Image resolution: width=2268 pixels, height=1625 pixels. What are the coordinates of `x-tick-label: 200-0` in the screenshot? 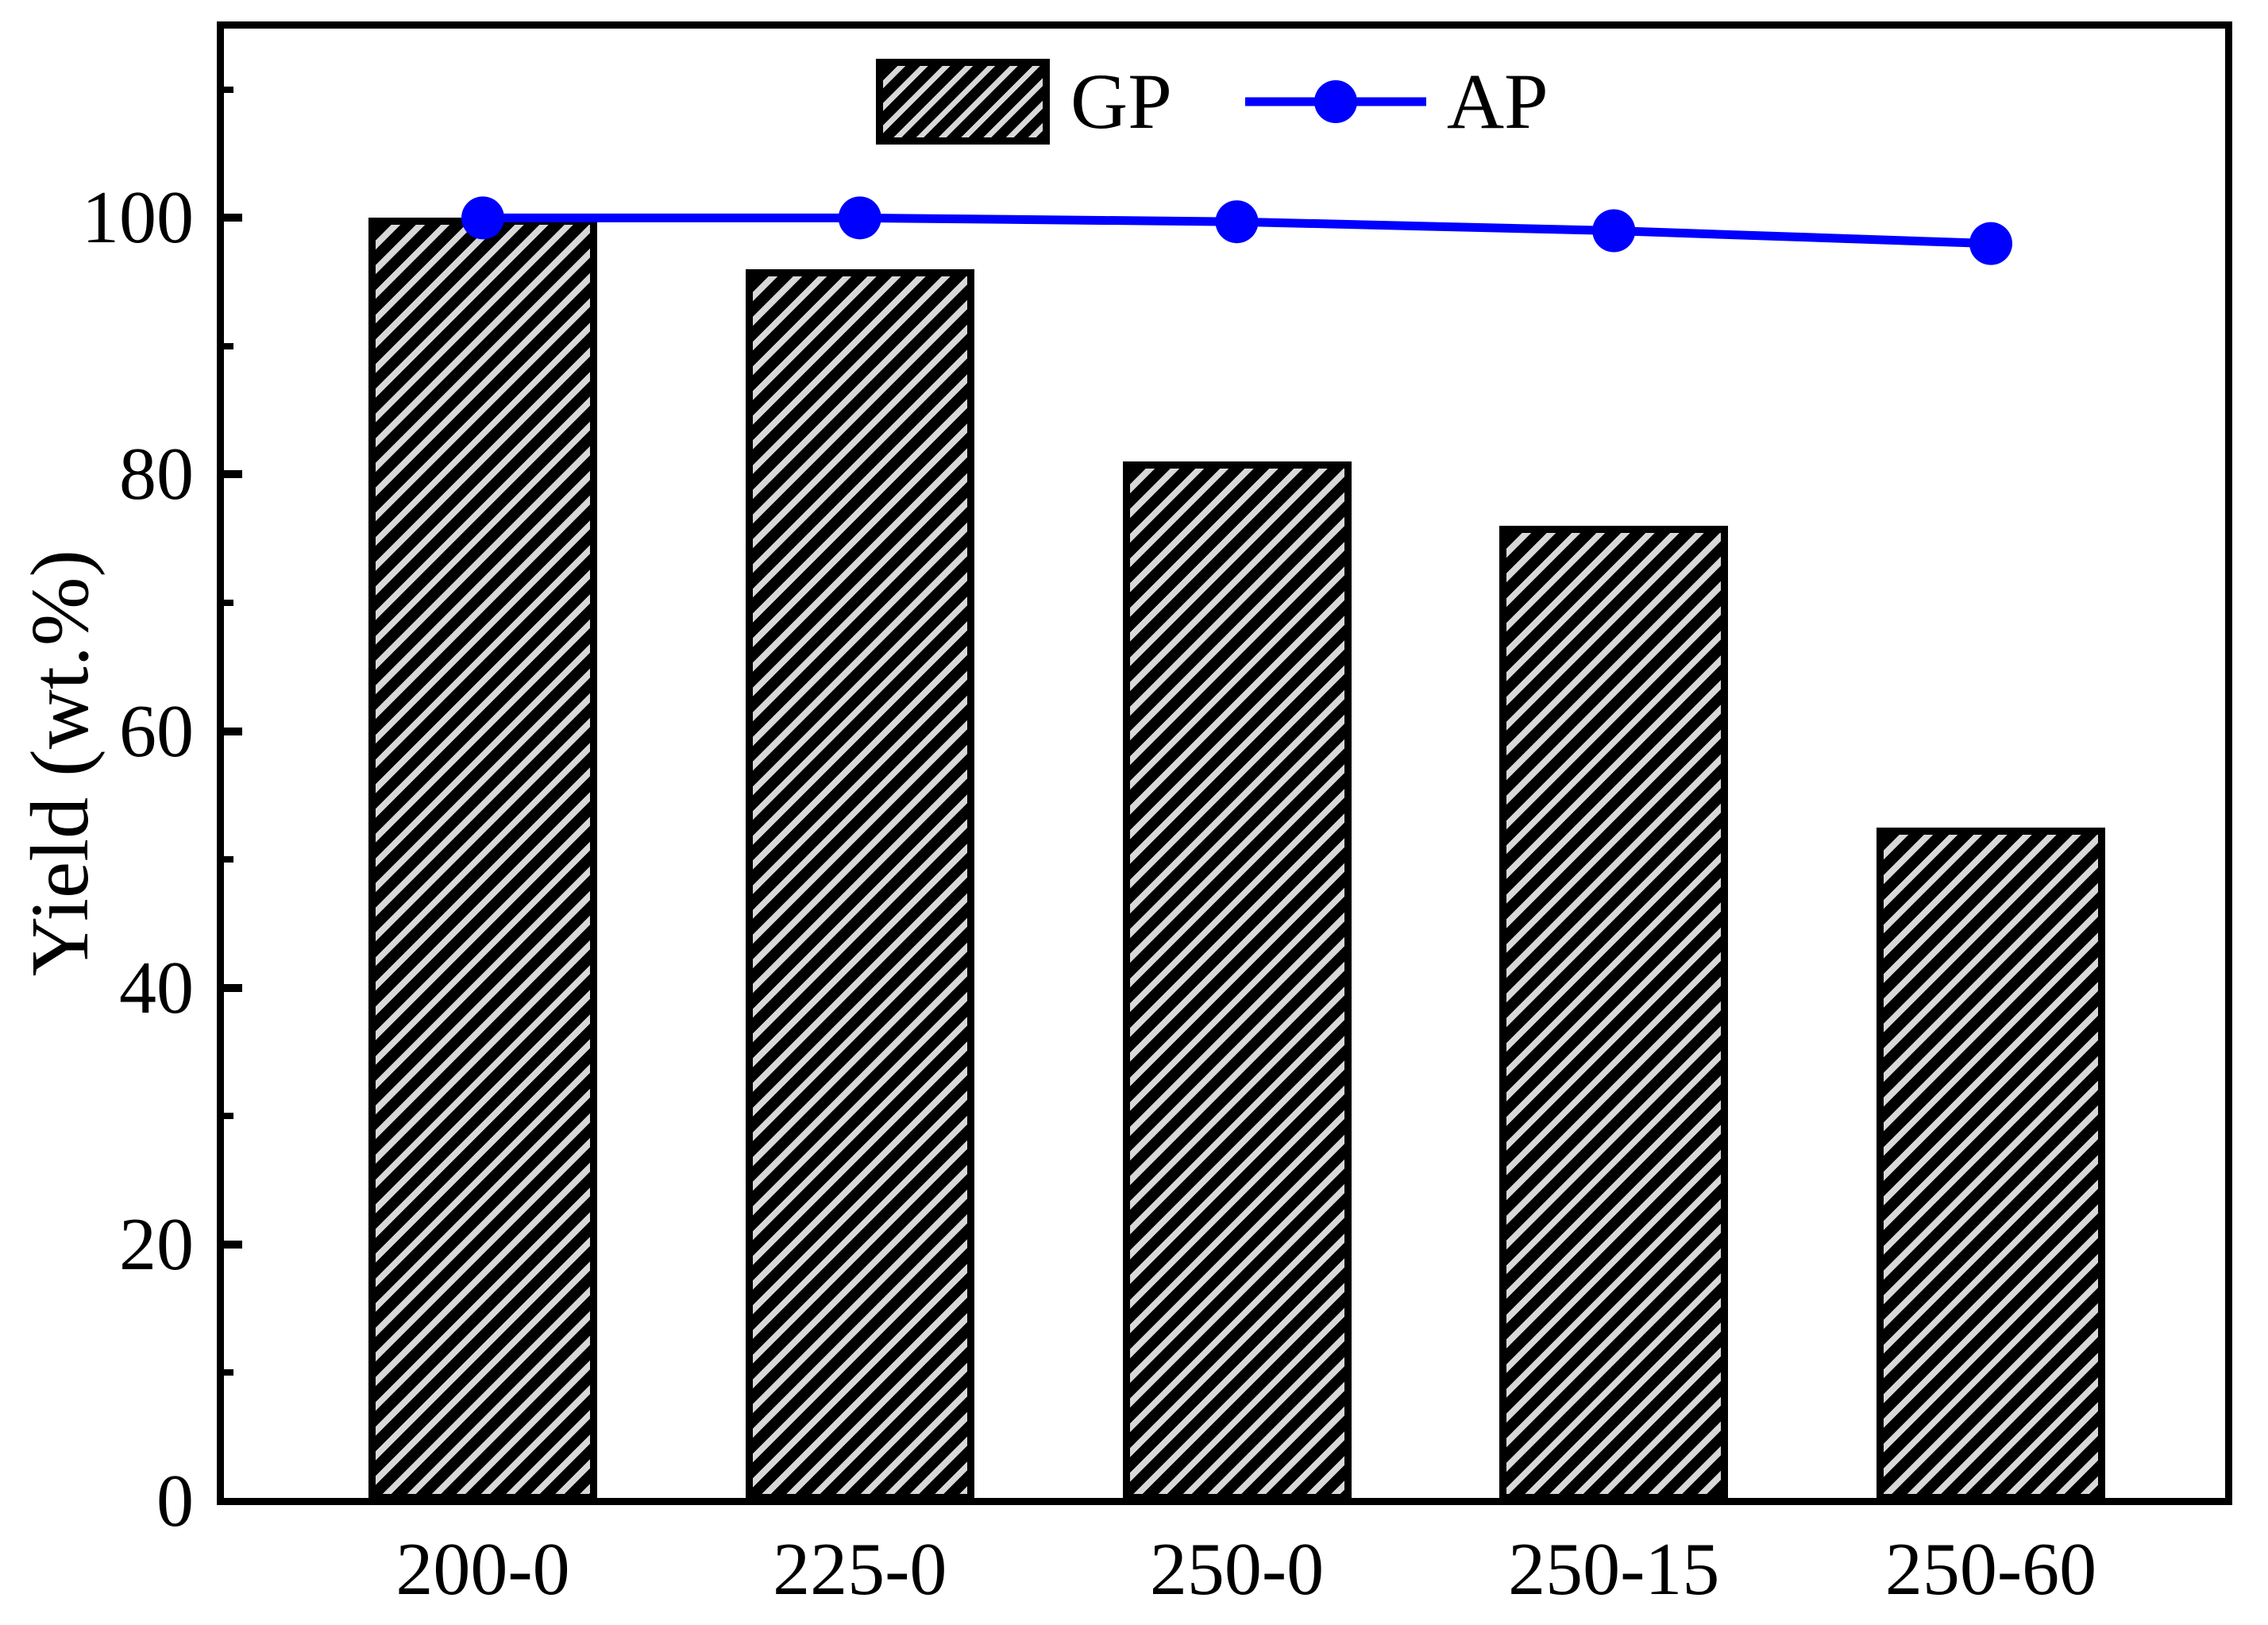 It's located at (482, 1569).